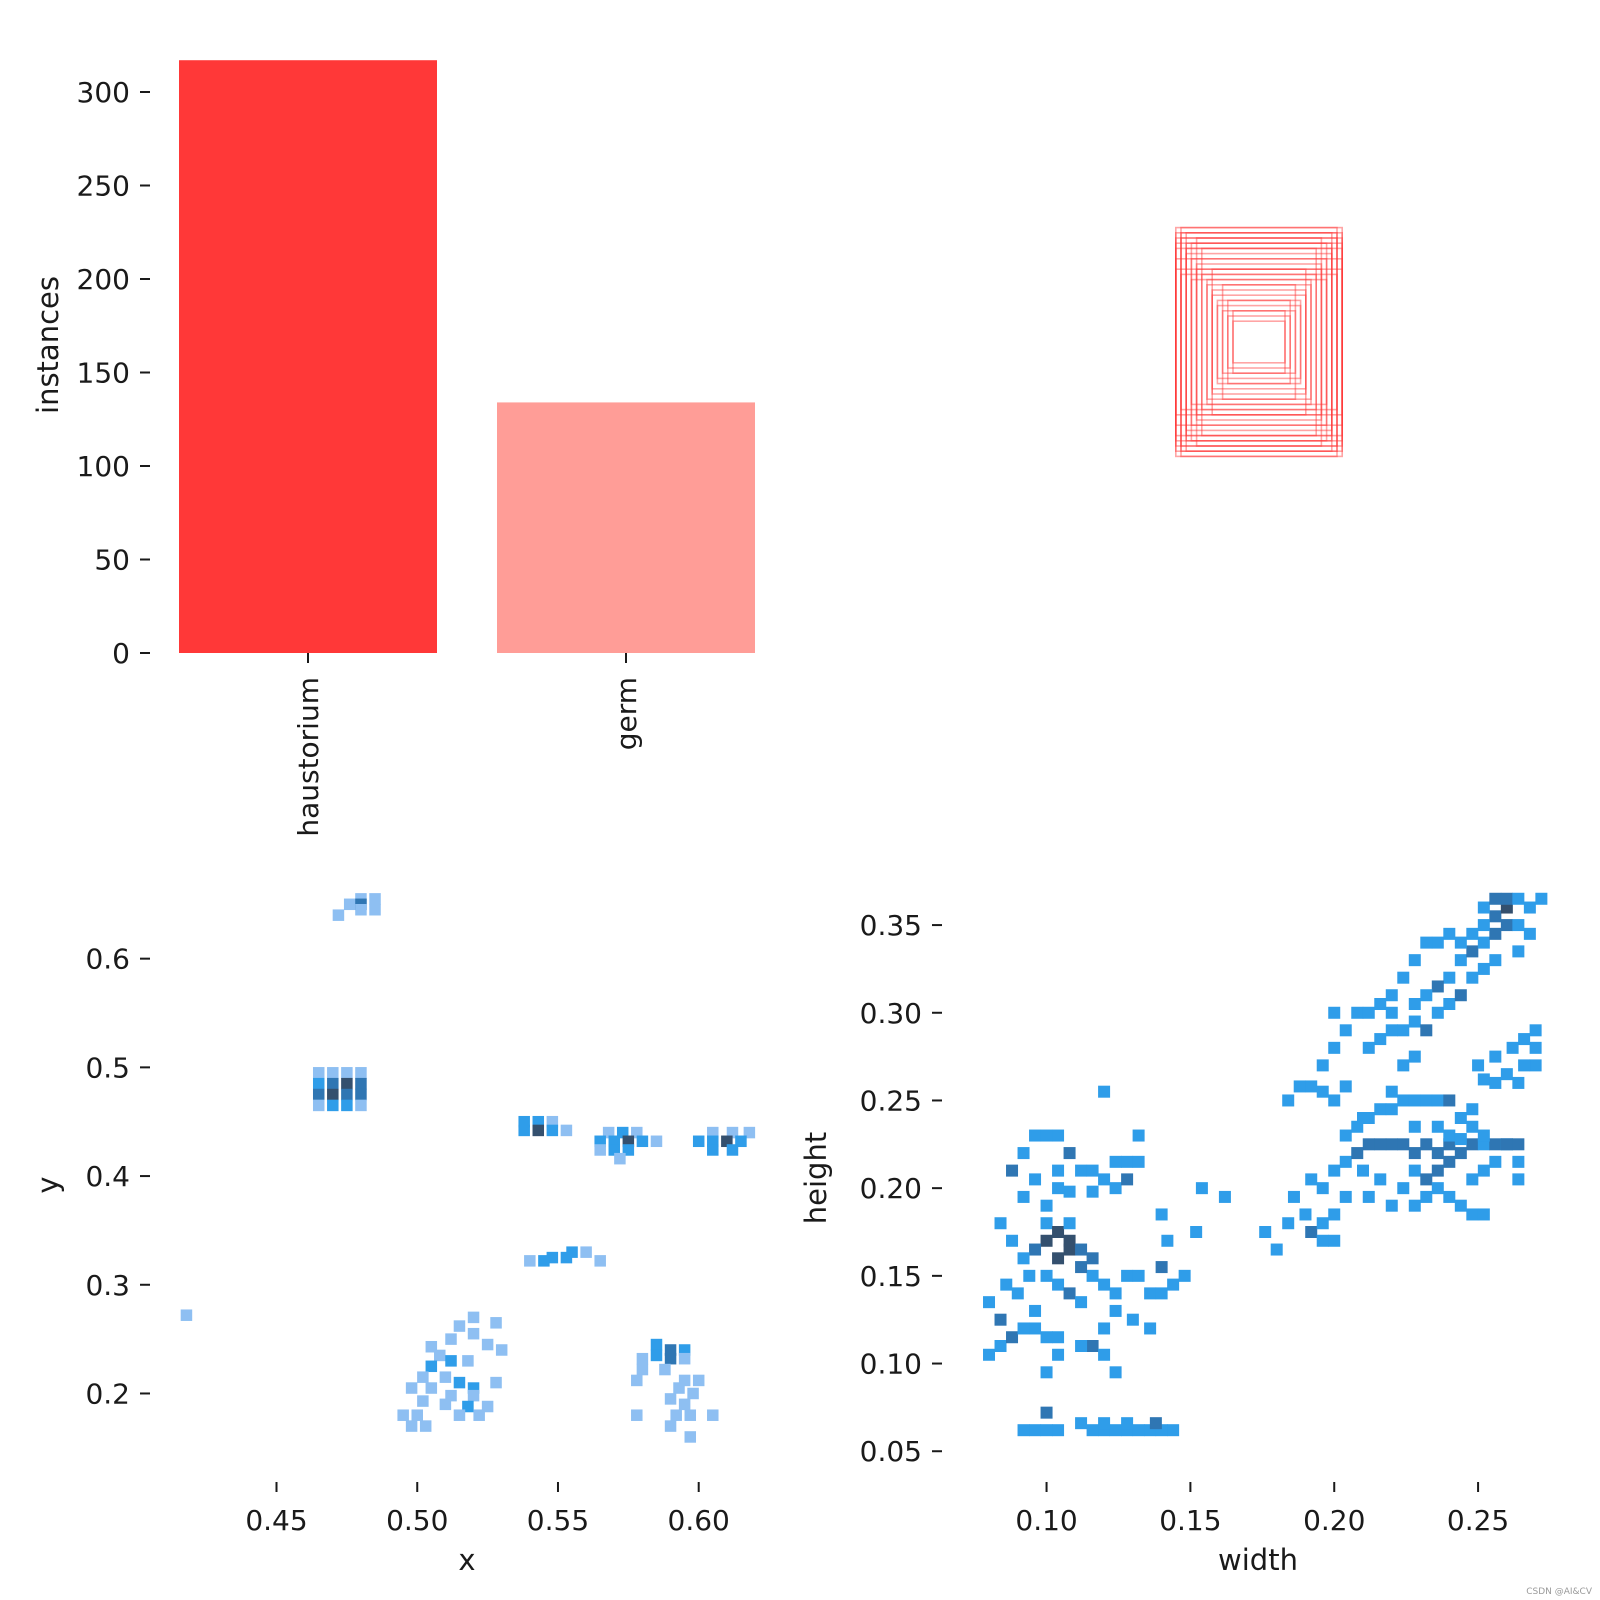 The width and height of the screenshot is (1600, 1600). I want to click on y-tick-label: 0.25, so click(891, 1100).